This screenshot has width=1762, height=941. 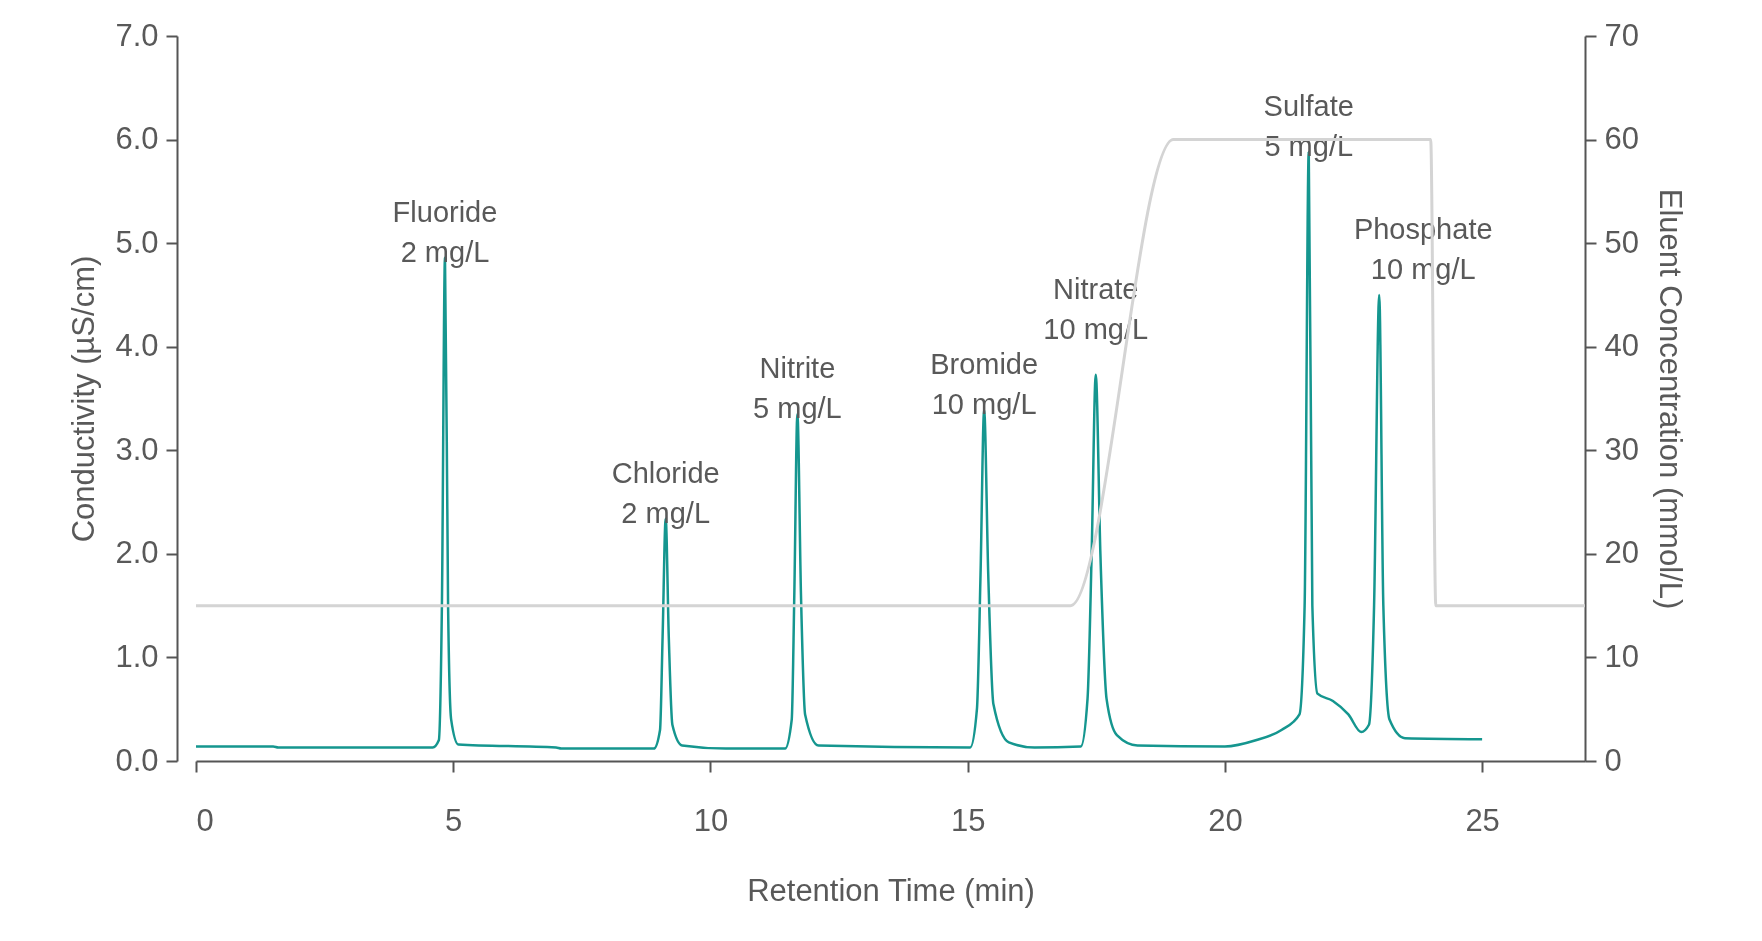 I want to click on y-tick-label: 6.0, so click(x=137, y=139).